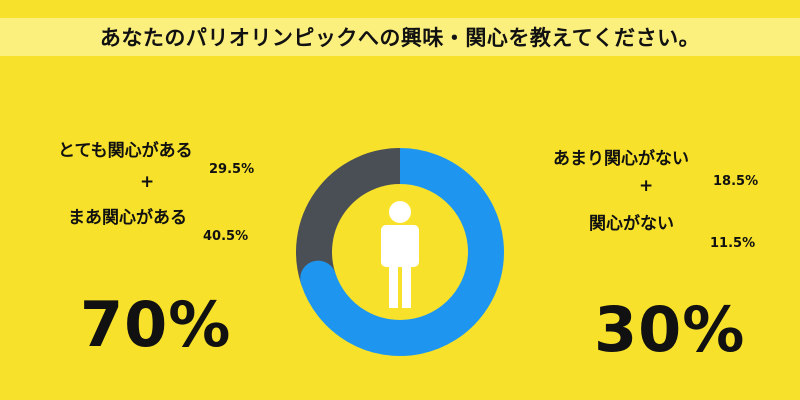 Image resolution: width=800 pixels, height=400 pixels. Describe the element at coordinates (226, 236) in the screenshot. I see `value-label-somewhat-interested: 40.5%` at that location.